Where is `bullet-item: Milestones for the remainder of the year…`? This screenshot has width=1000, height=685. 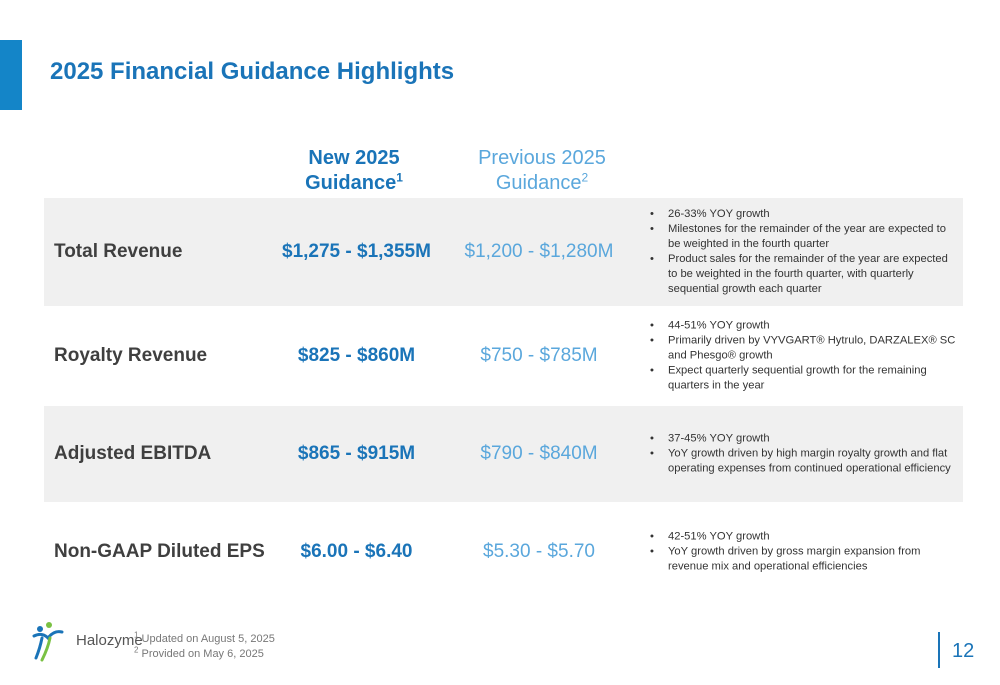
bullet-item: Milestones for the remainder of the year… is located at coordinates (802, 237).